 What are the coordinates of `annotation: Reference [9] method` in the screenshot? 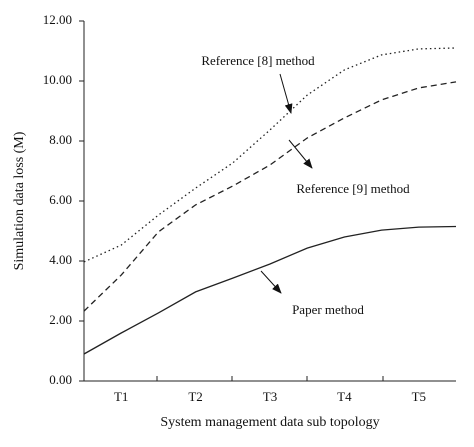 It's located at (353, 188).